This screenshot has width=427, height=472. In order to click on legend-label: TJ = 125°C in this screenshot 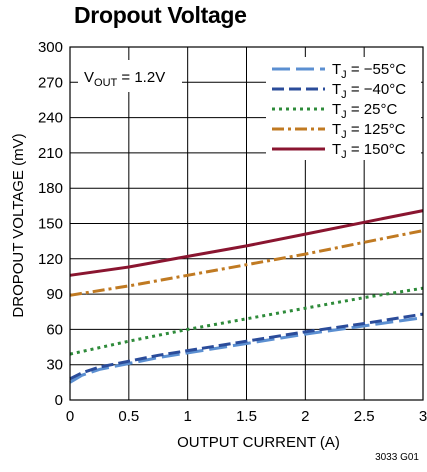, I will do `click(369, 131)`.